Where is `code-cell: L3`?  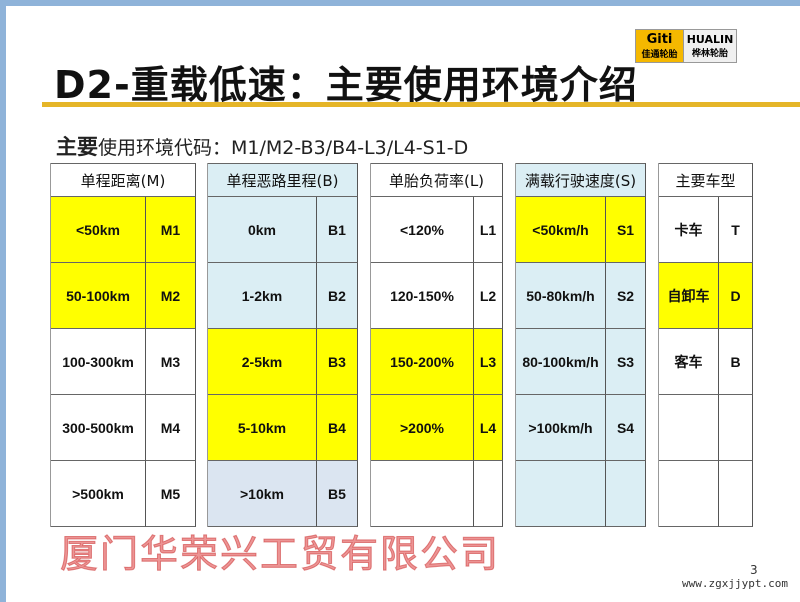
code-cell: L3 is located at coordinates (488, 362).